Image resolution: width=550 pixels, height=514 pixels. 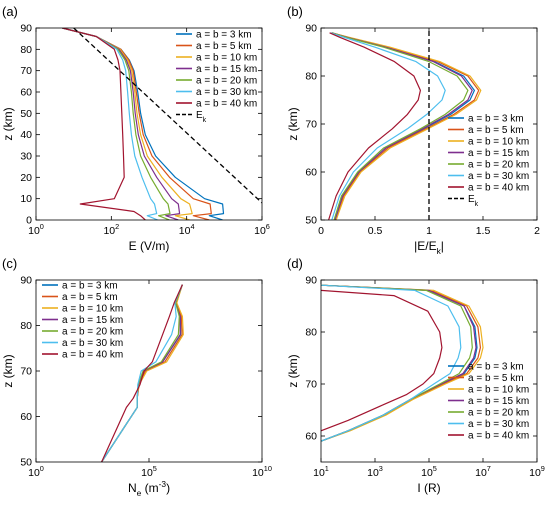 What do you see at coordinates (321, 231) in the screenshot?
I see `x-tick-label: 0` at bounding box center [321, 231].